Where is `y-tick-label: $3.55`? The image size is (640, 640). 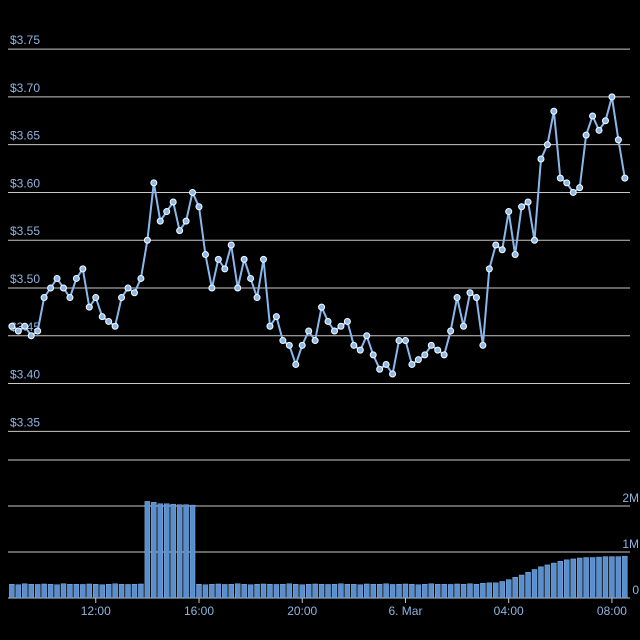 y-tick-label: $3.55 is located at coordinates (25, 231).